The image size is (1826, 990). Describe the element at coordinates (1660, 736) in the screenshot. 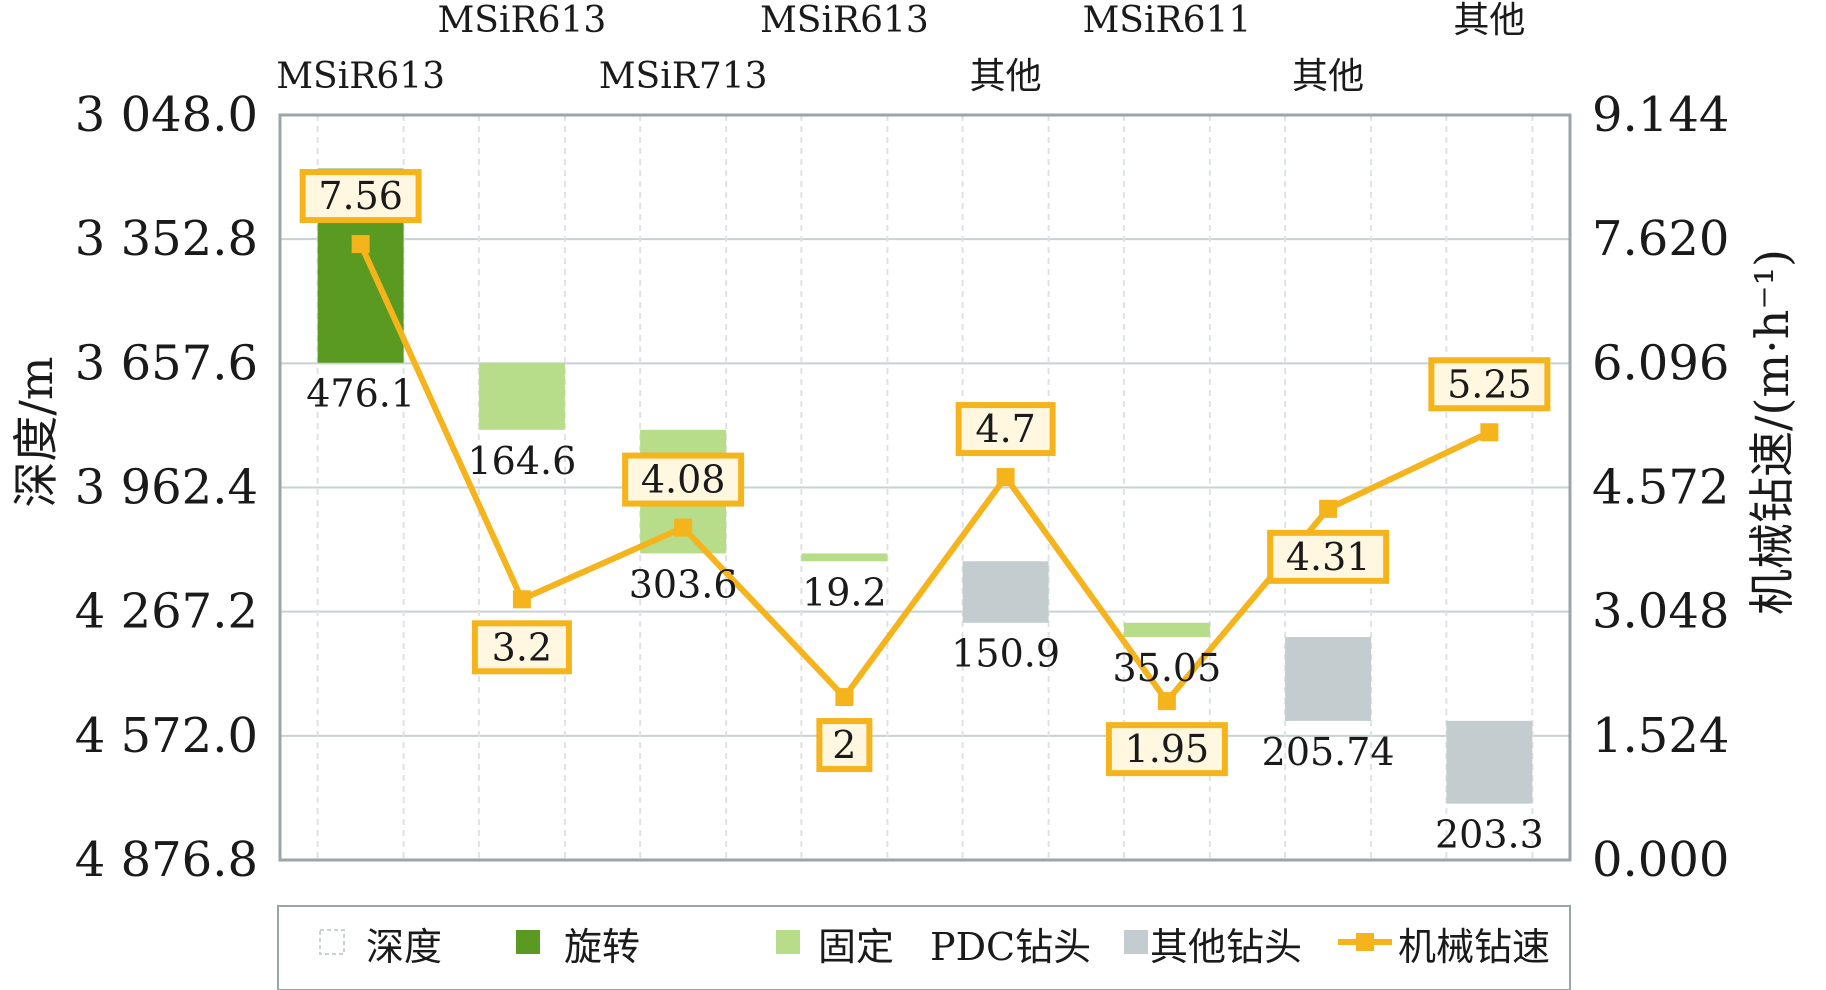

I see `right-tick-label: 1.524` at that location.